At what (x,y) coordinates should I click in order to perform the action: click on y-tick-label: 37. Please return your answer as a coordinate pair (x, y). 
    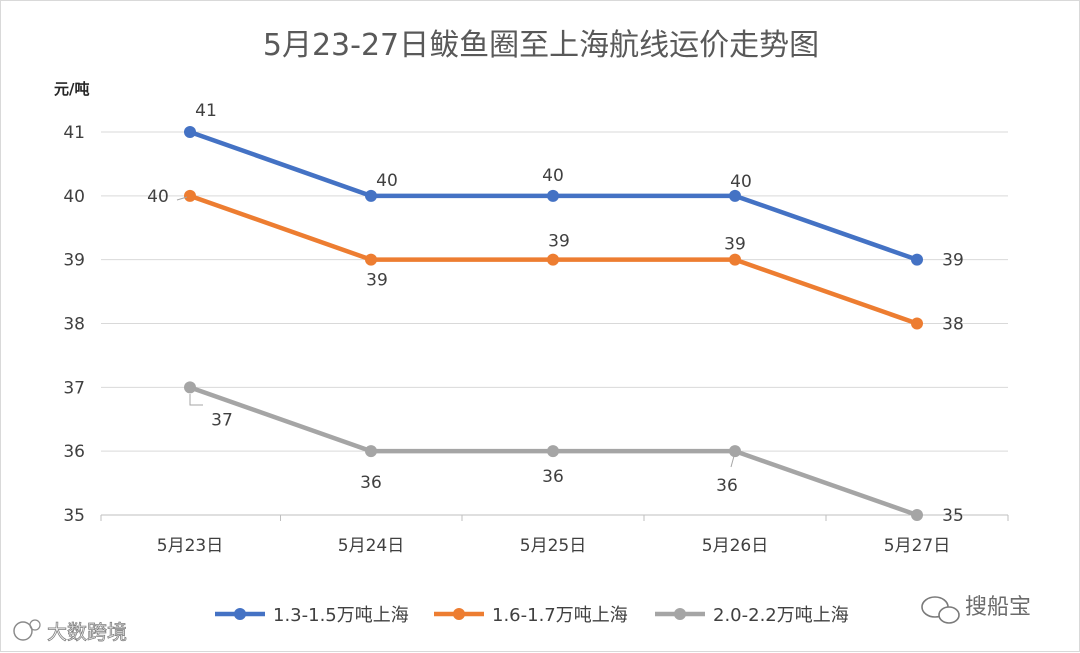
    Looking at the image, I should click on (74, 388).